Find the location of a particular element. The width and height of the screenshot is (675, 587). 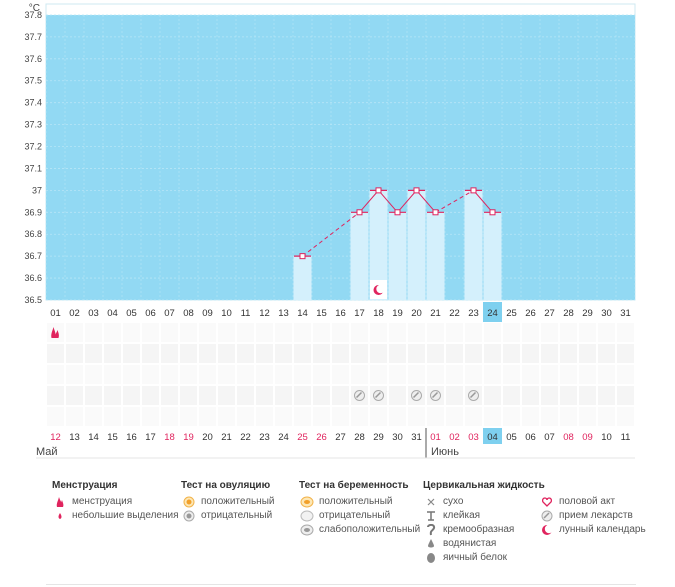

legend-item-pregnancy-faint: слабоположительный is located at coordinates (359, 530).